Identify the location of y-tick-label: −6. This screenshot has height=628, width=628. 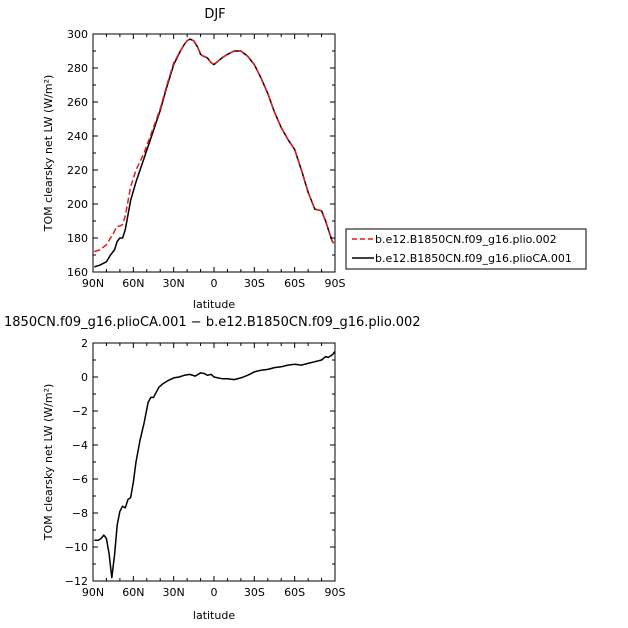
(80, 479).